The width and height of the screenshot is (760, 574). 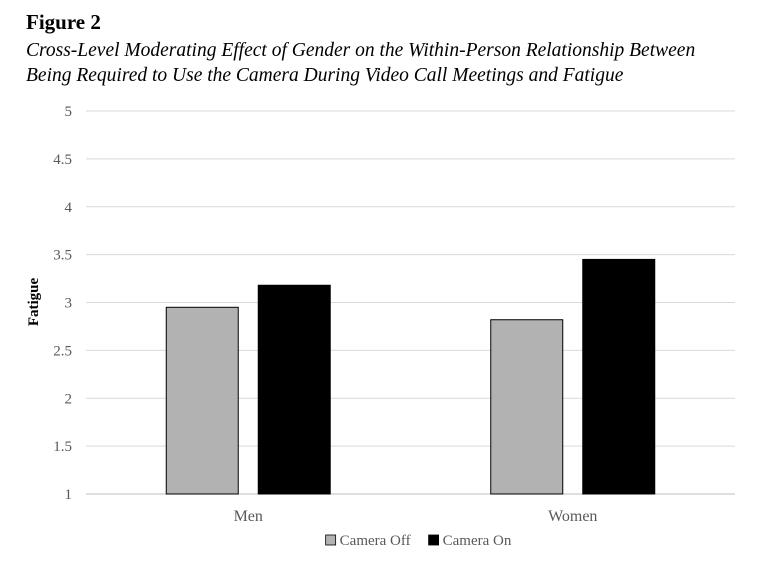 What do you see at coordinates (69, 304) in the screenshot?
I see `y-tick-label: 3` at bounding box center [69, 304].